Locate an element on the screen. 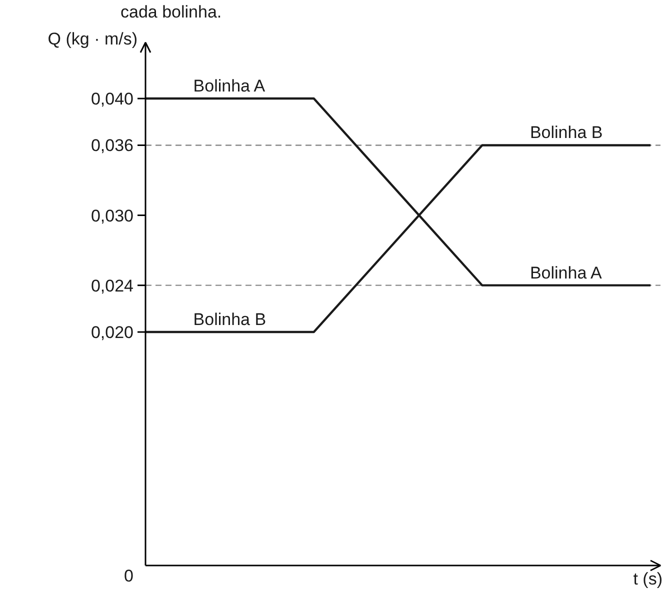  series-label: Bolinha B is located at coordinates (229, 320).